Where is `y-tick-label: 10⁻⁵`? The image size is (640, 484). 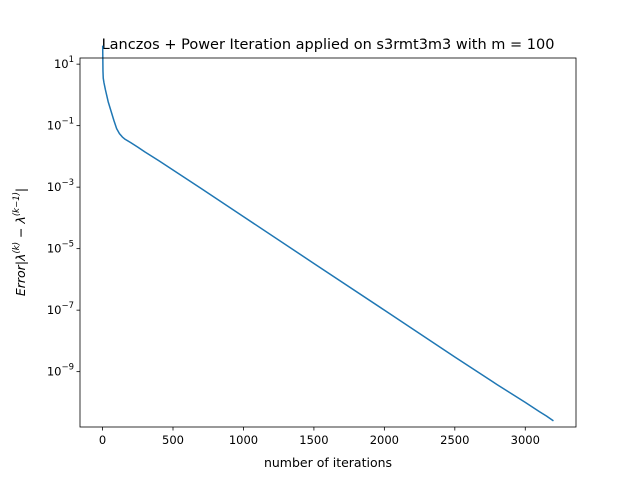
y-tick-label: 10⁻⁵ is located at coordinates (60, 248).